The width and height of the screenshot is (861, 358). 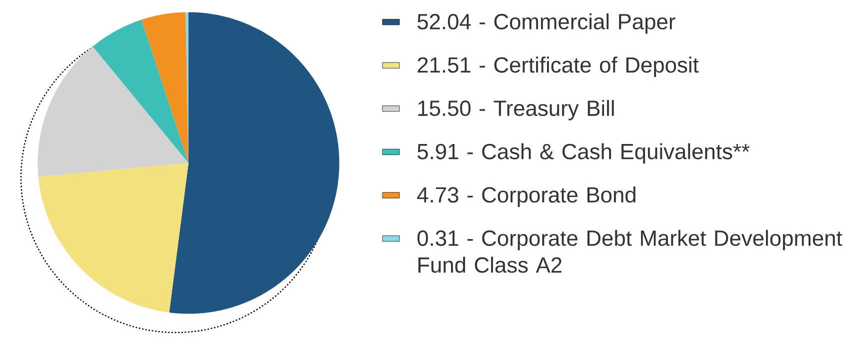 What do you see at coordinates (526, 197) in the screenshot?
I see `legend-label: 4.73 - Corporate Bond` at bounding box center [526, 197].